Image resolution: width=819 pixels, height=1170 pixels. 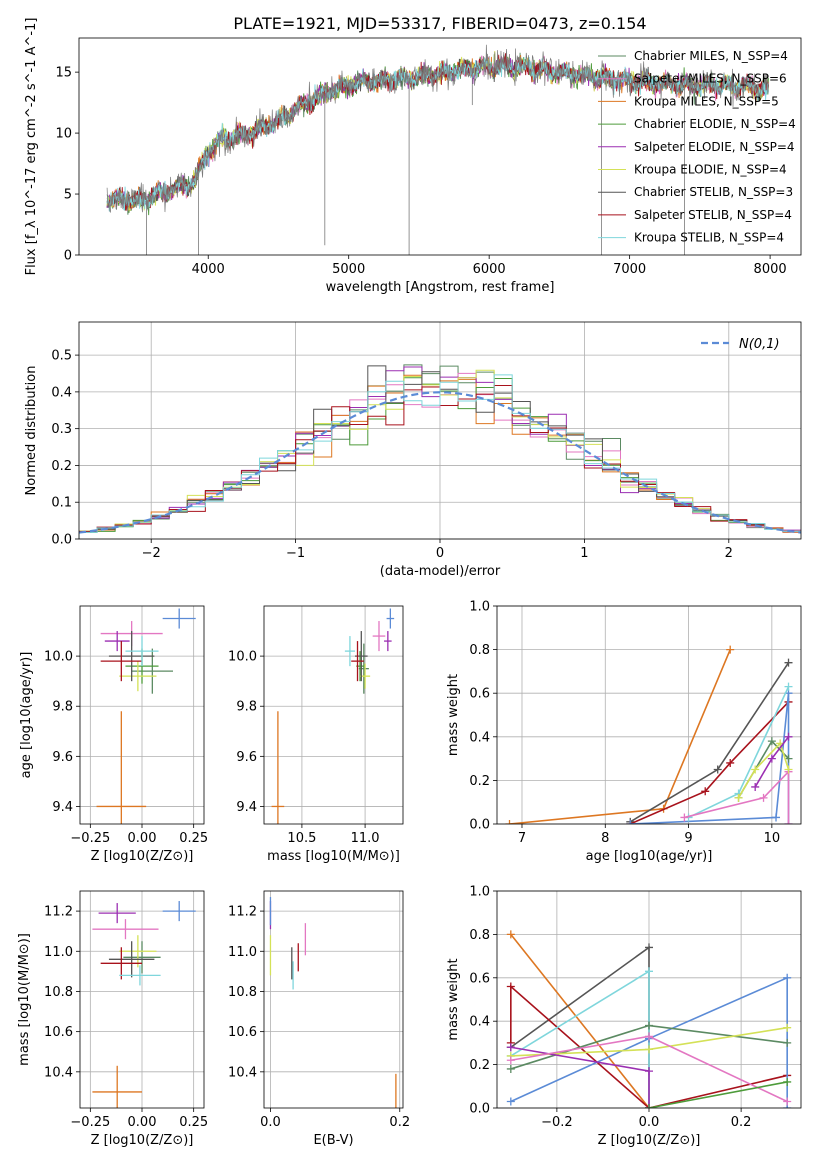 What do you see at coordinates (333, 856) in the screenshot?
I see `x-axis-label: mass [log10(M/M⊙)]` at bounding box center [333, 856].